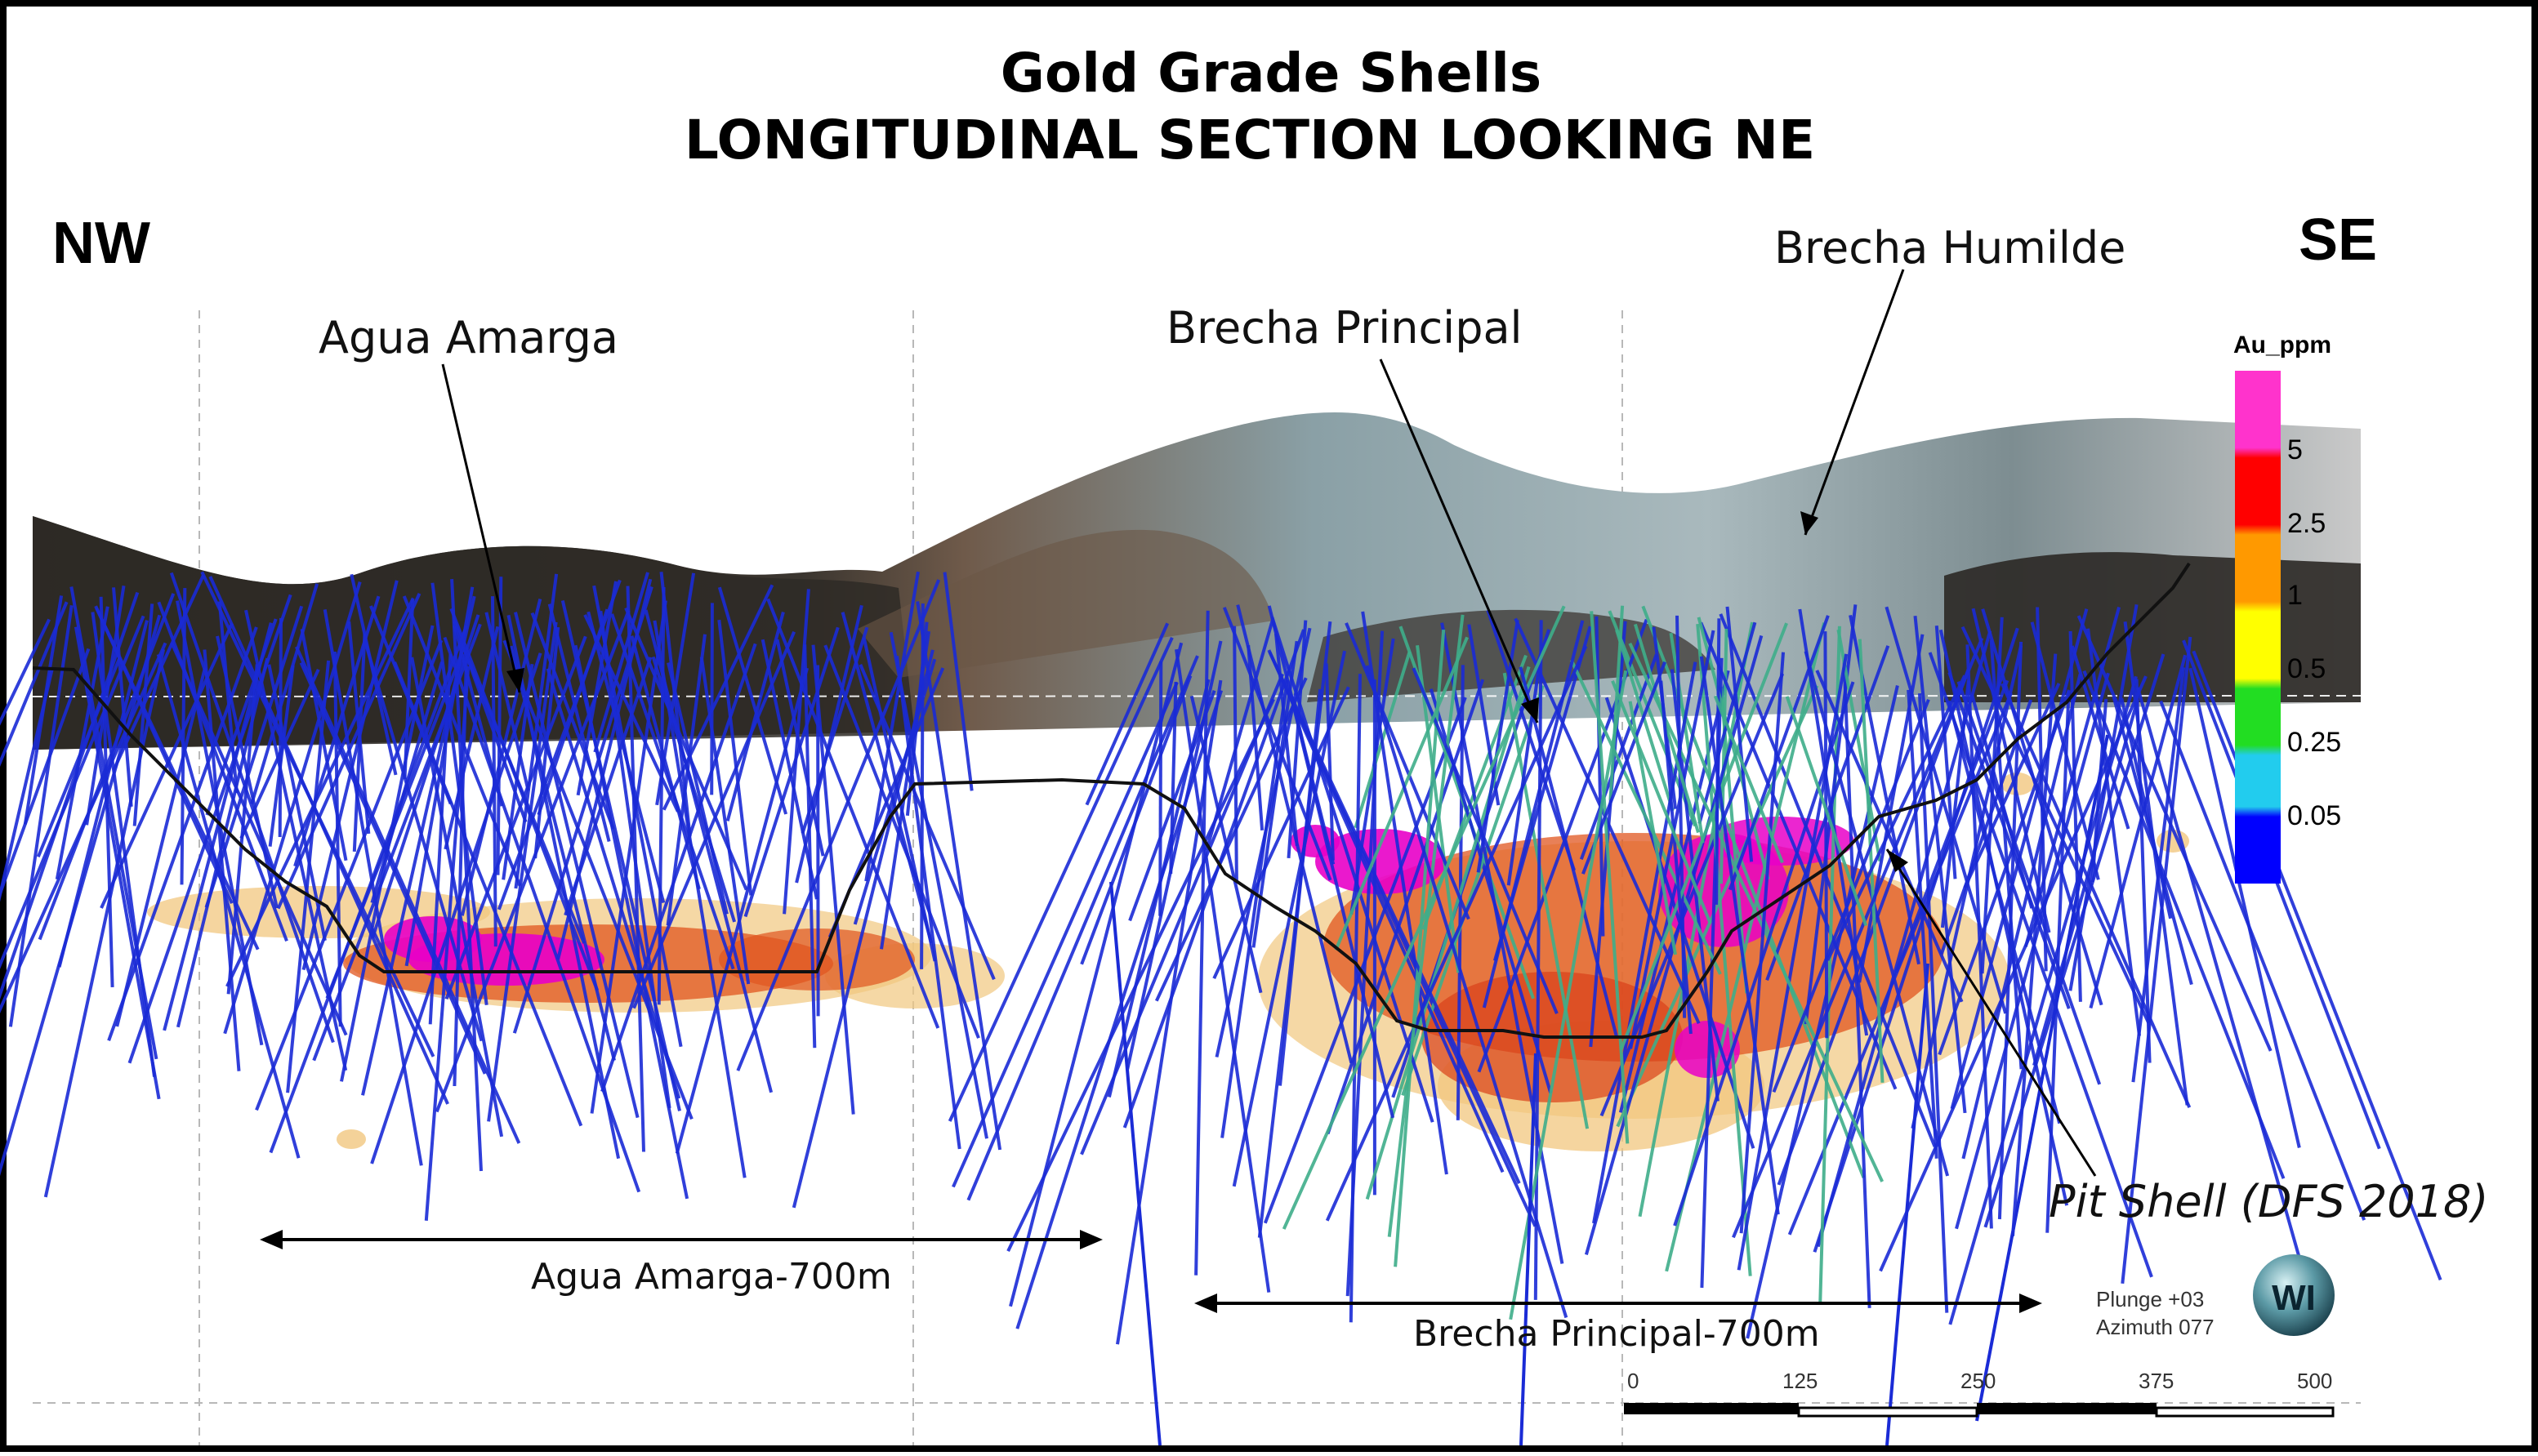 Image resolution: width=2538 pixels, height=1456 pixels. Describe the element at coordinates (2156, 1381) in the screenshot. I see `scale-tick-375: 375` at that location.